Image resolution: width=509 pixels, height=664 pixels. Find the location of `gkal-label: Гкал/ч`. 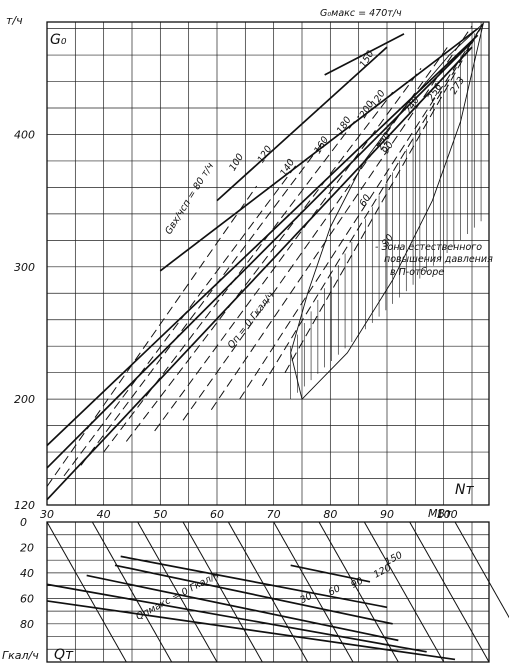

gkal-label: Гкал/ч is located at coordinates (20, 655).